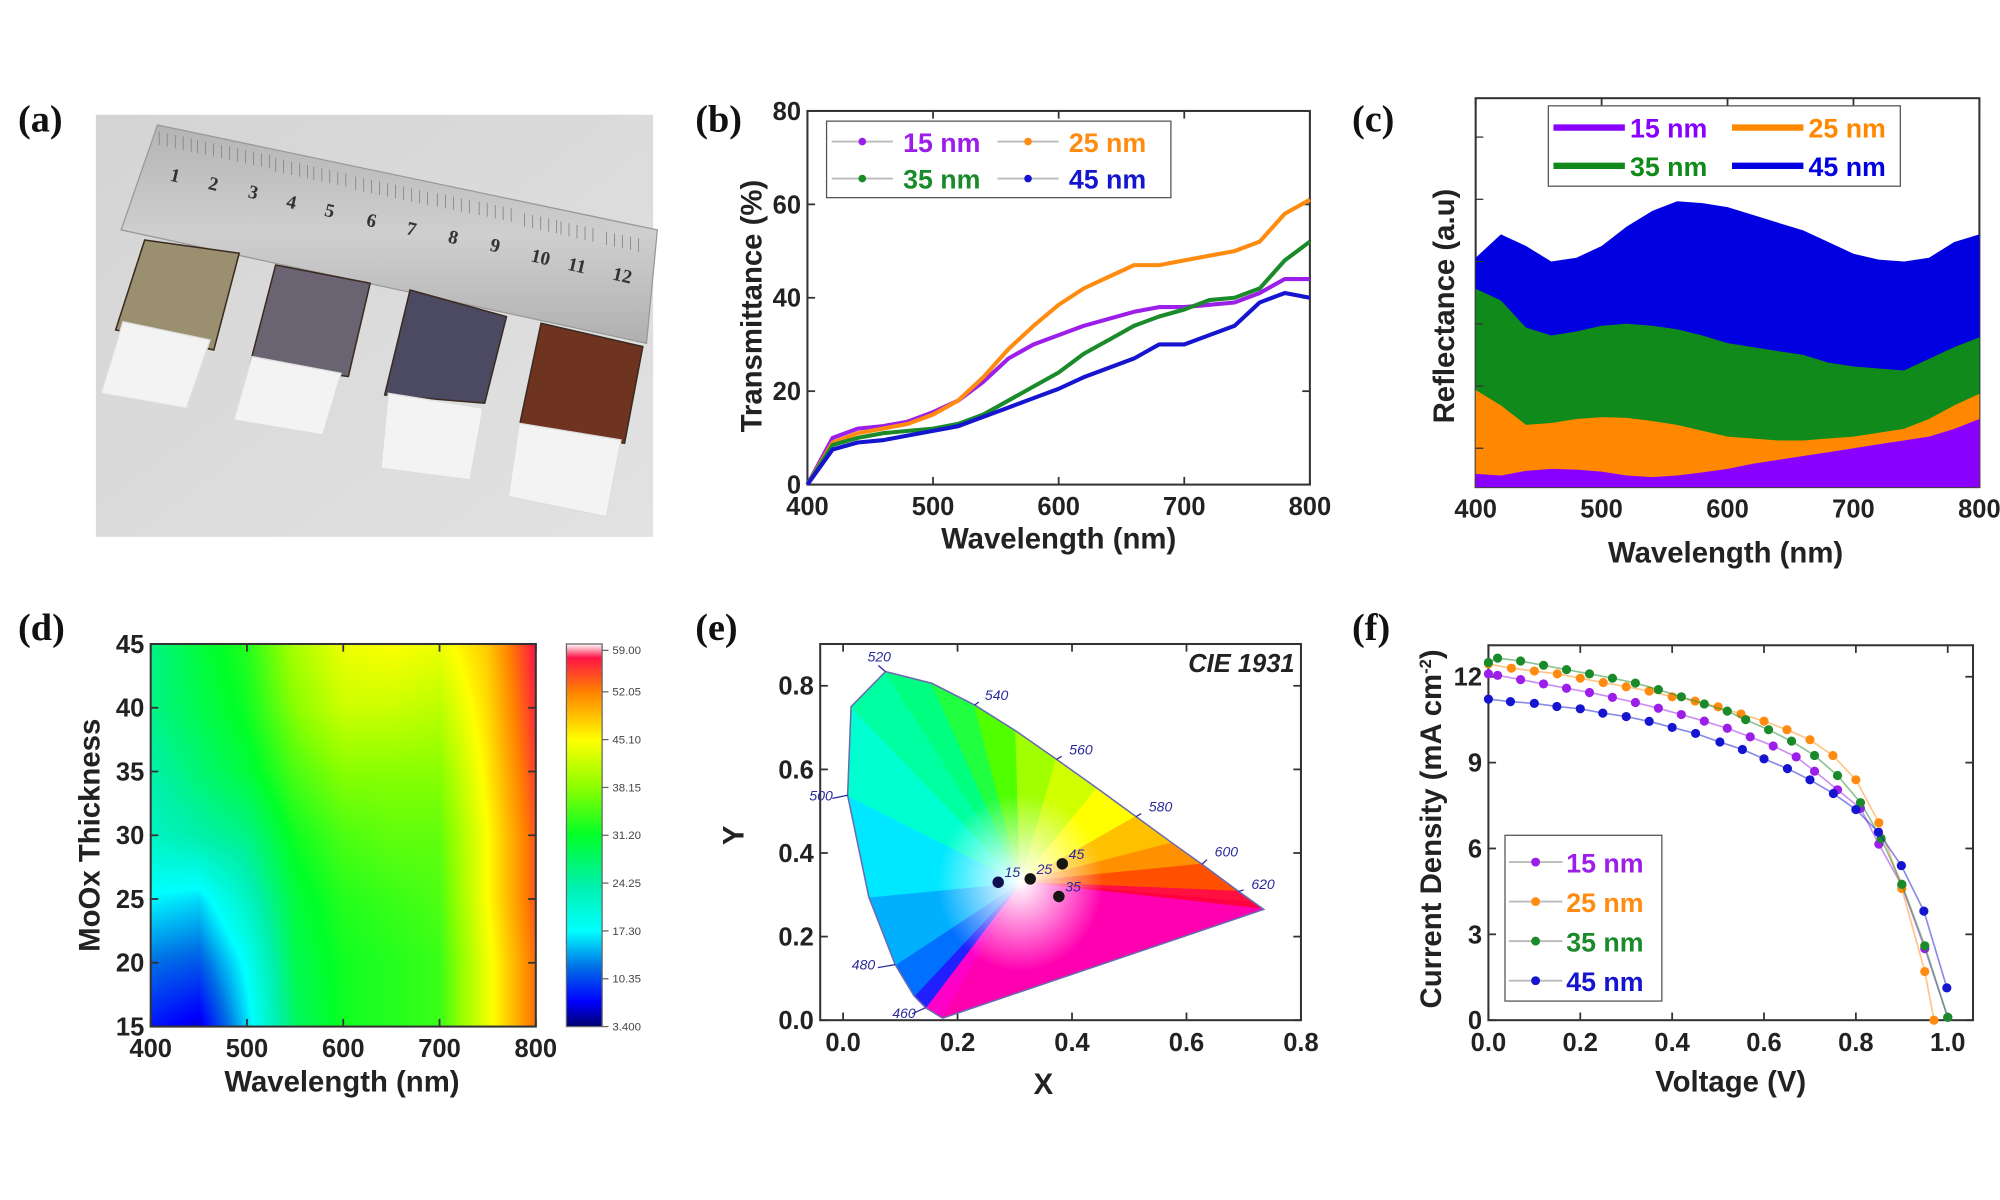 This screenshot has height=1200, width=2000. What do you see at coordinates (1431, 654) in the screenshot?
I see `y-axis-label-end: )` at bounding box center [1431, 654].